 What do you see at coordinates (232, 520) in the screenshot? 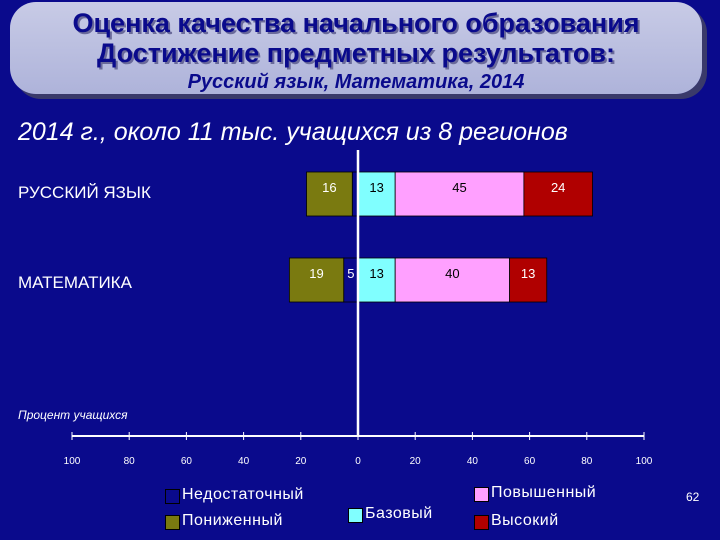
I see `legend-label-1: Пониженный` at bounding box center [232, 520].